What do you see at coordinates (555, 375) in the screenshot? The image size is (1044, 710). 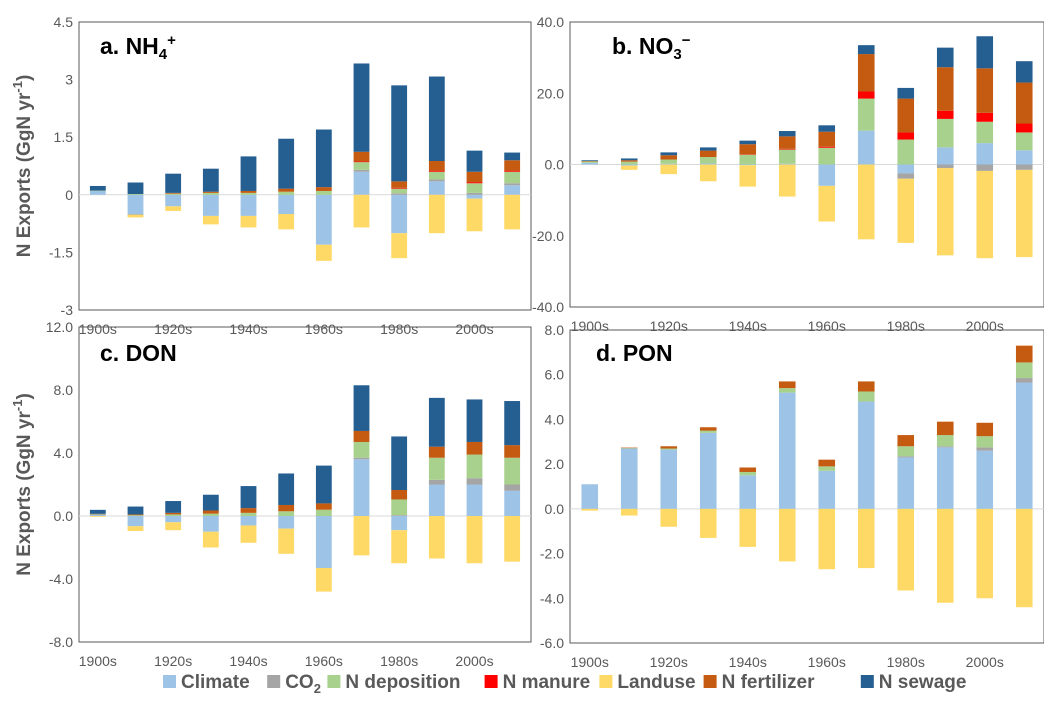 I see `y-tick-label: 6.0` at bounding box center [555, 375].